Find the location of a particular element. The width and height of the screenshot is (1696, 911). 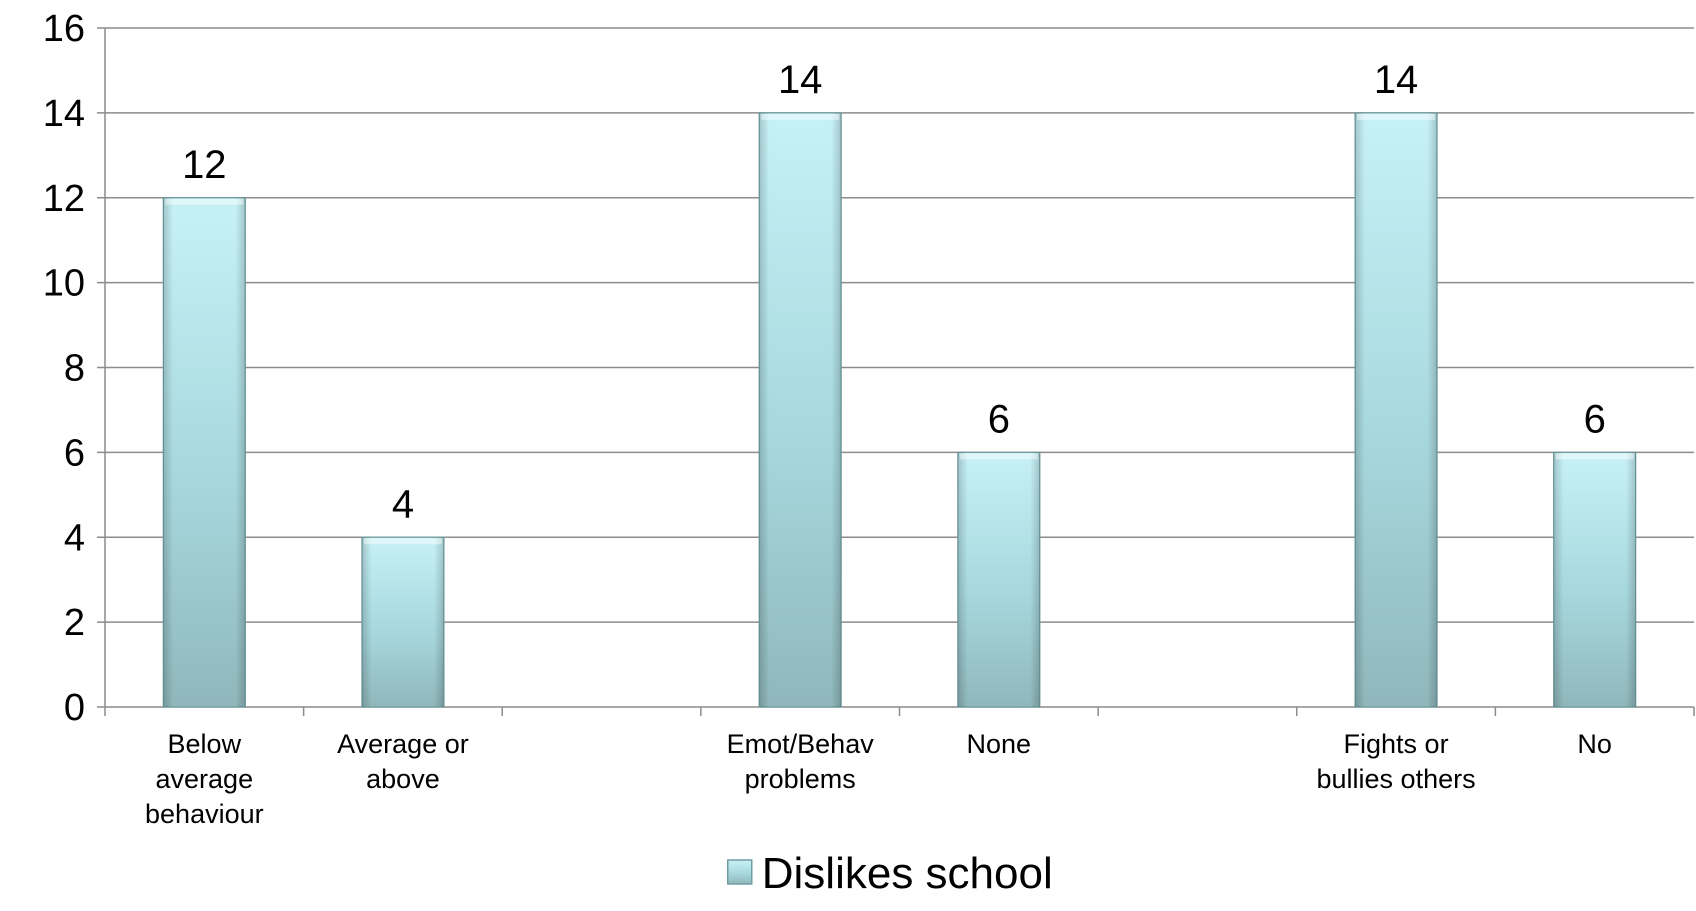

category-label: Emot/Behav problems is located at coordinates (801, 761).